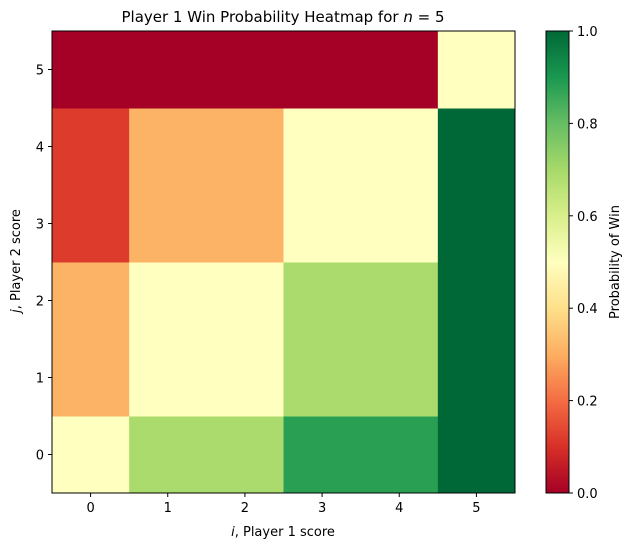 Image resolution: width=629 pixels, height=551 pixels. I want to click on x-axis: 0 1 2 3 4 5, so click(283, 504).